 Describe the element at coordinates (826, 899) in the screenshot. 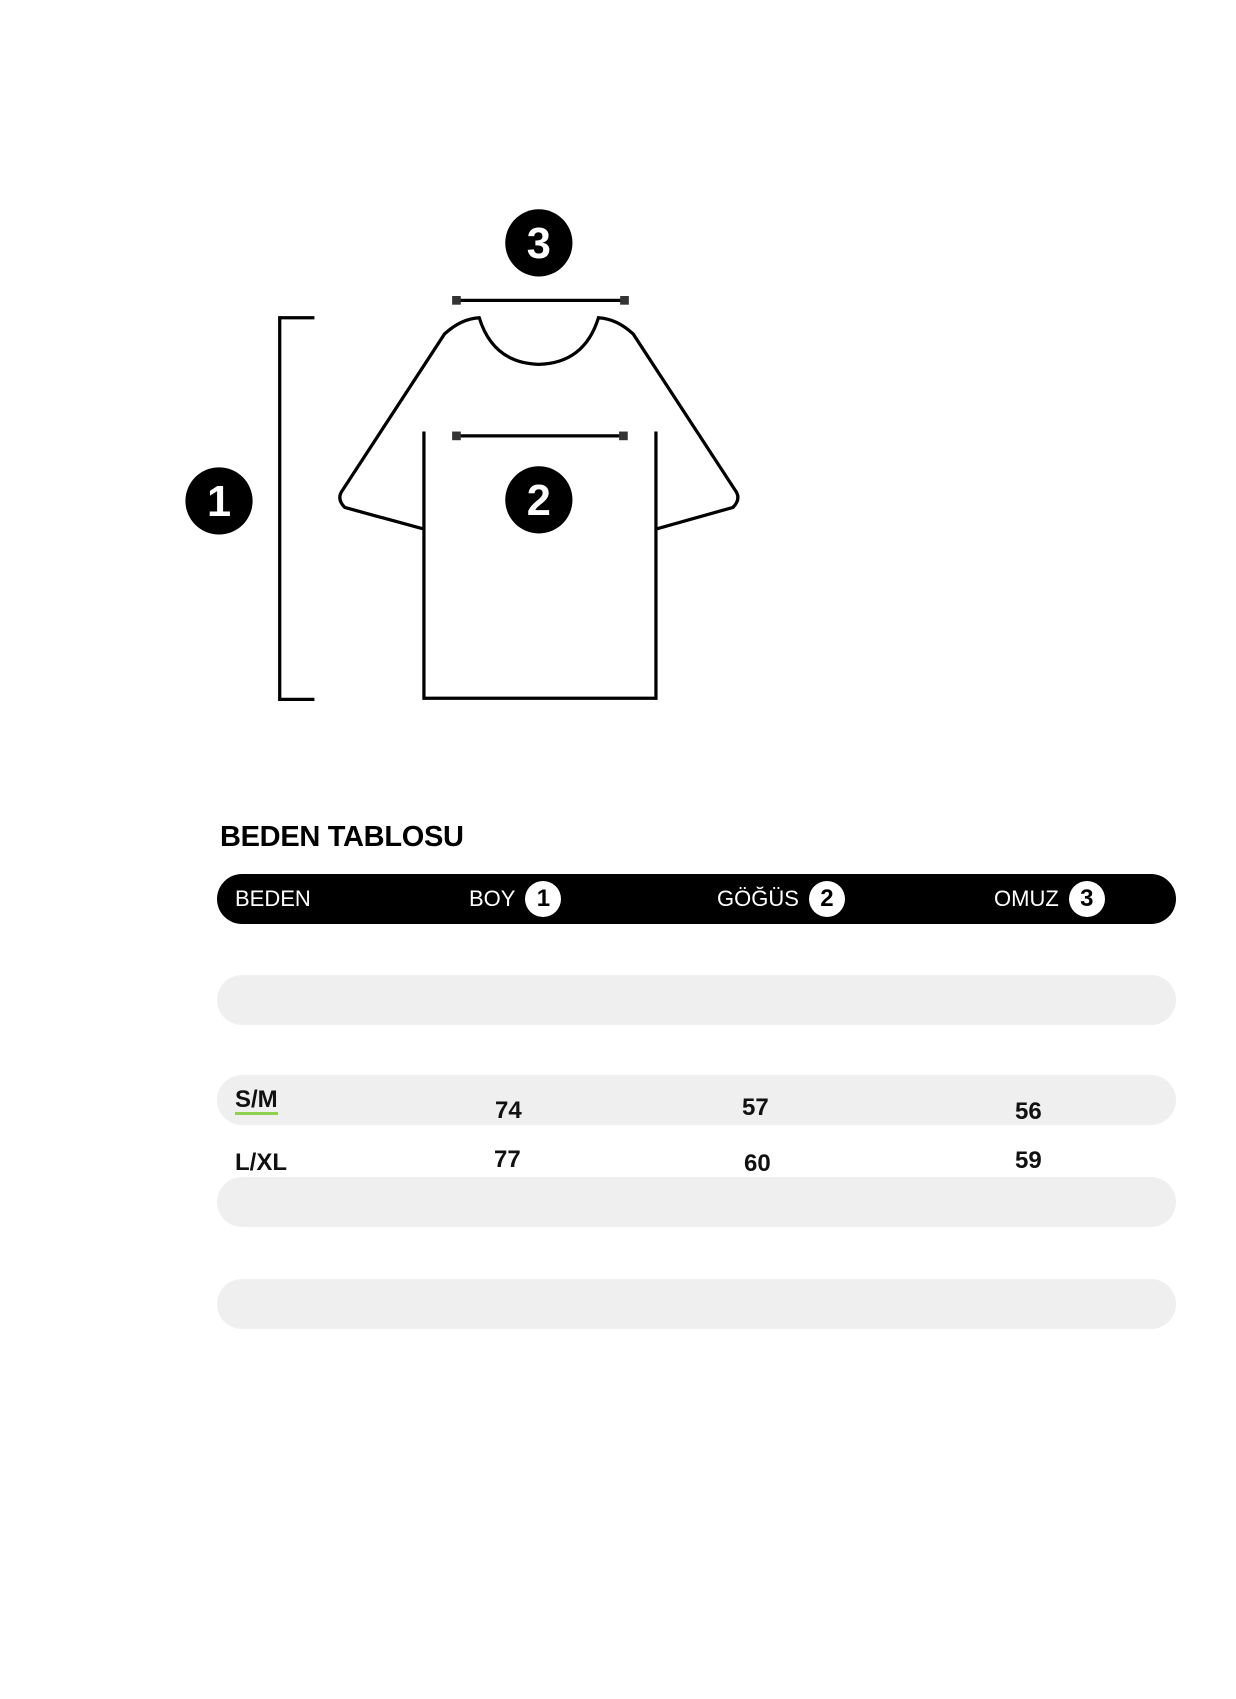

I see `marker-2-badge: 2` at that location.